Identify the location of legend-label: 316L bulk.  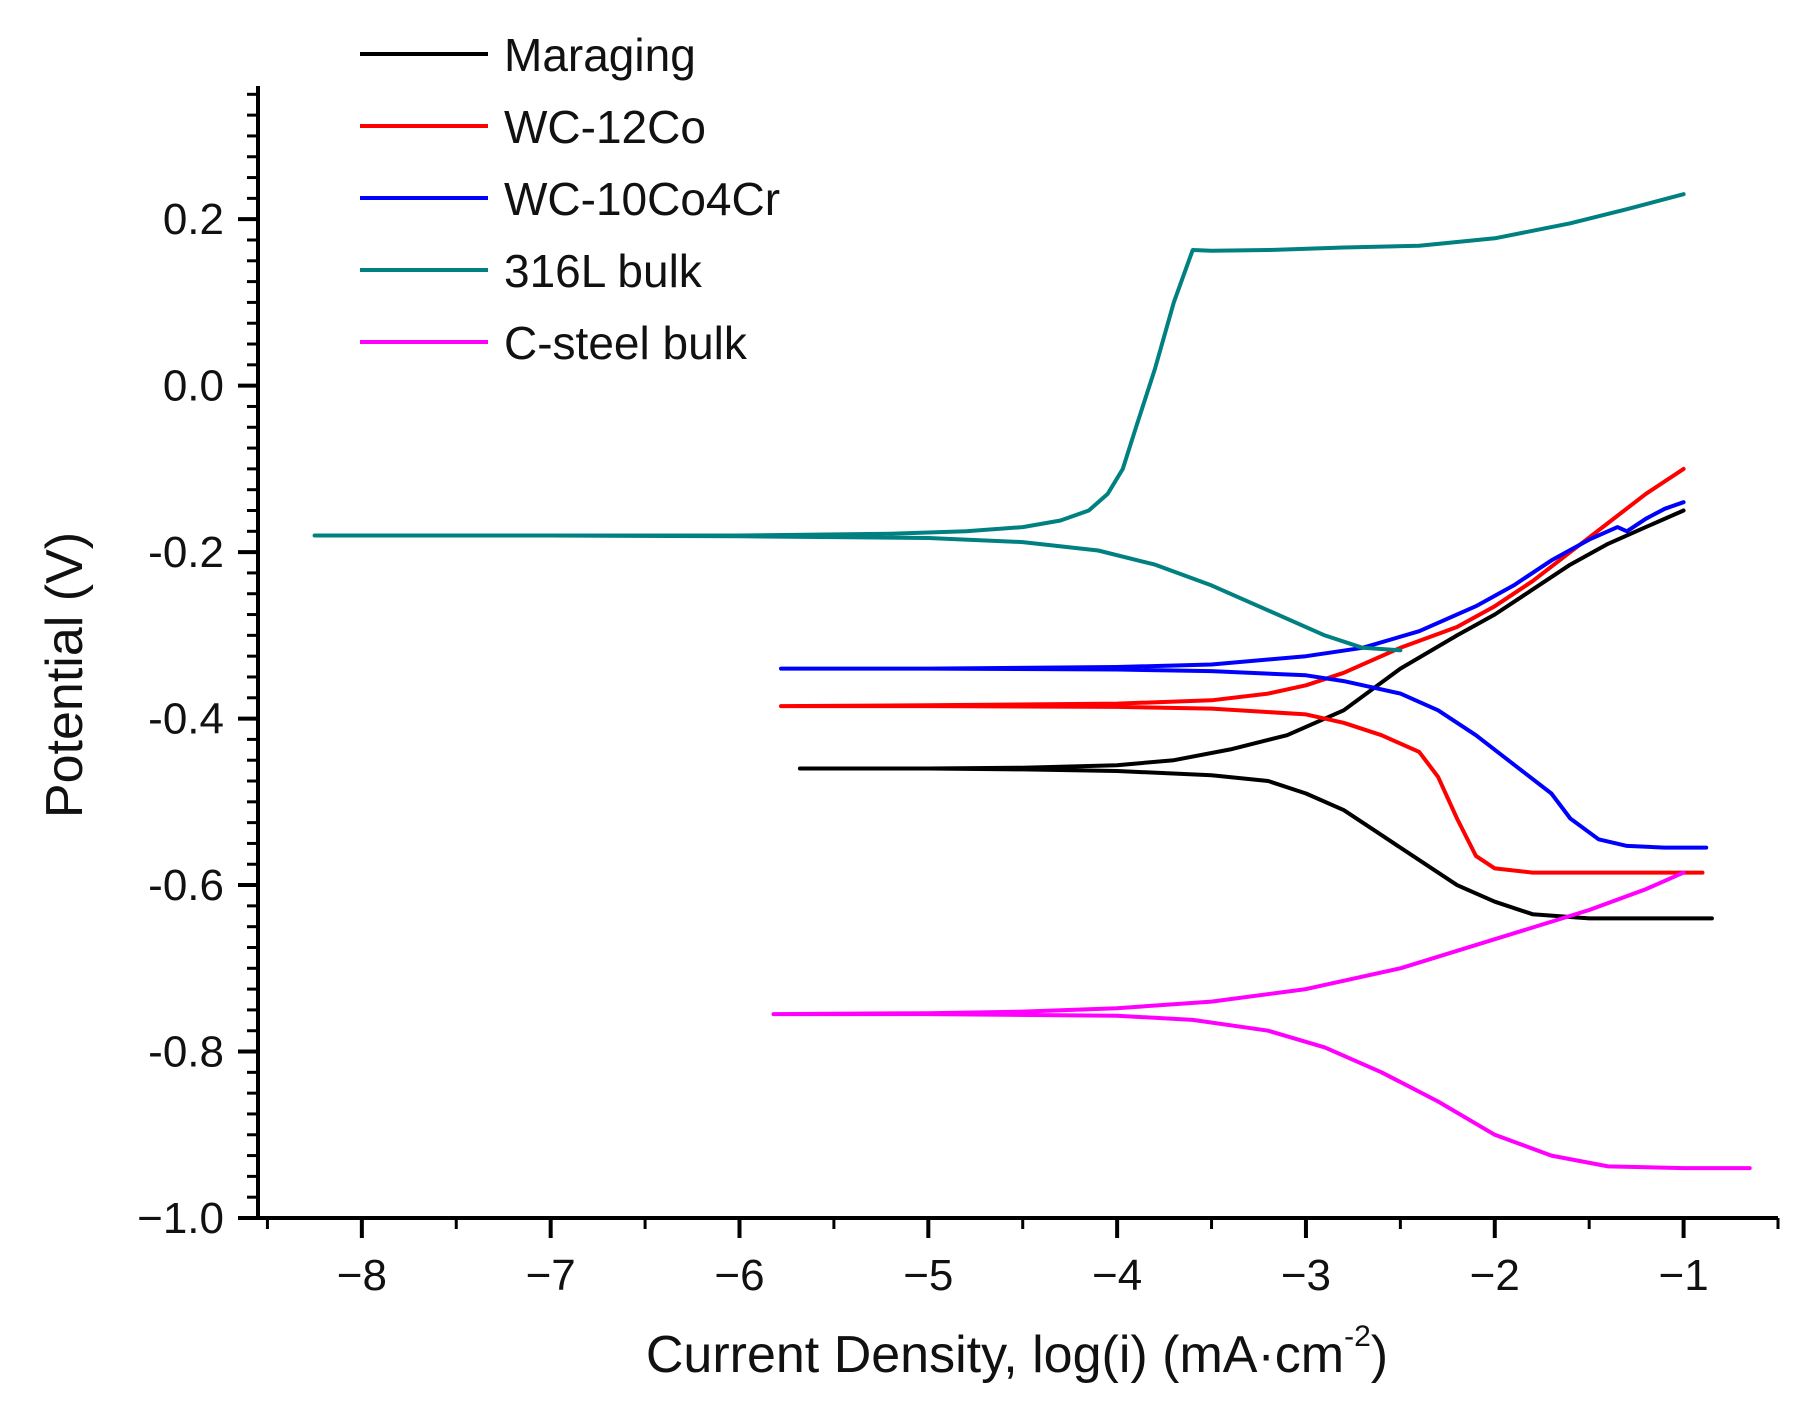
(603, 271).